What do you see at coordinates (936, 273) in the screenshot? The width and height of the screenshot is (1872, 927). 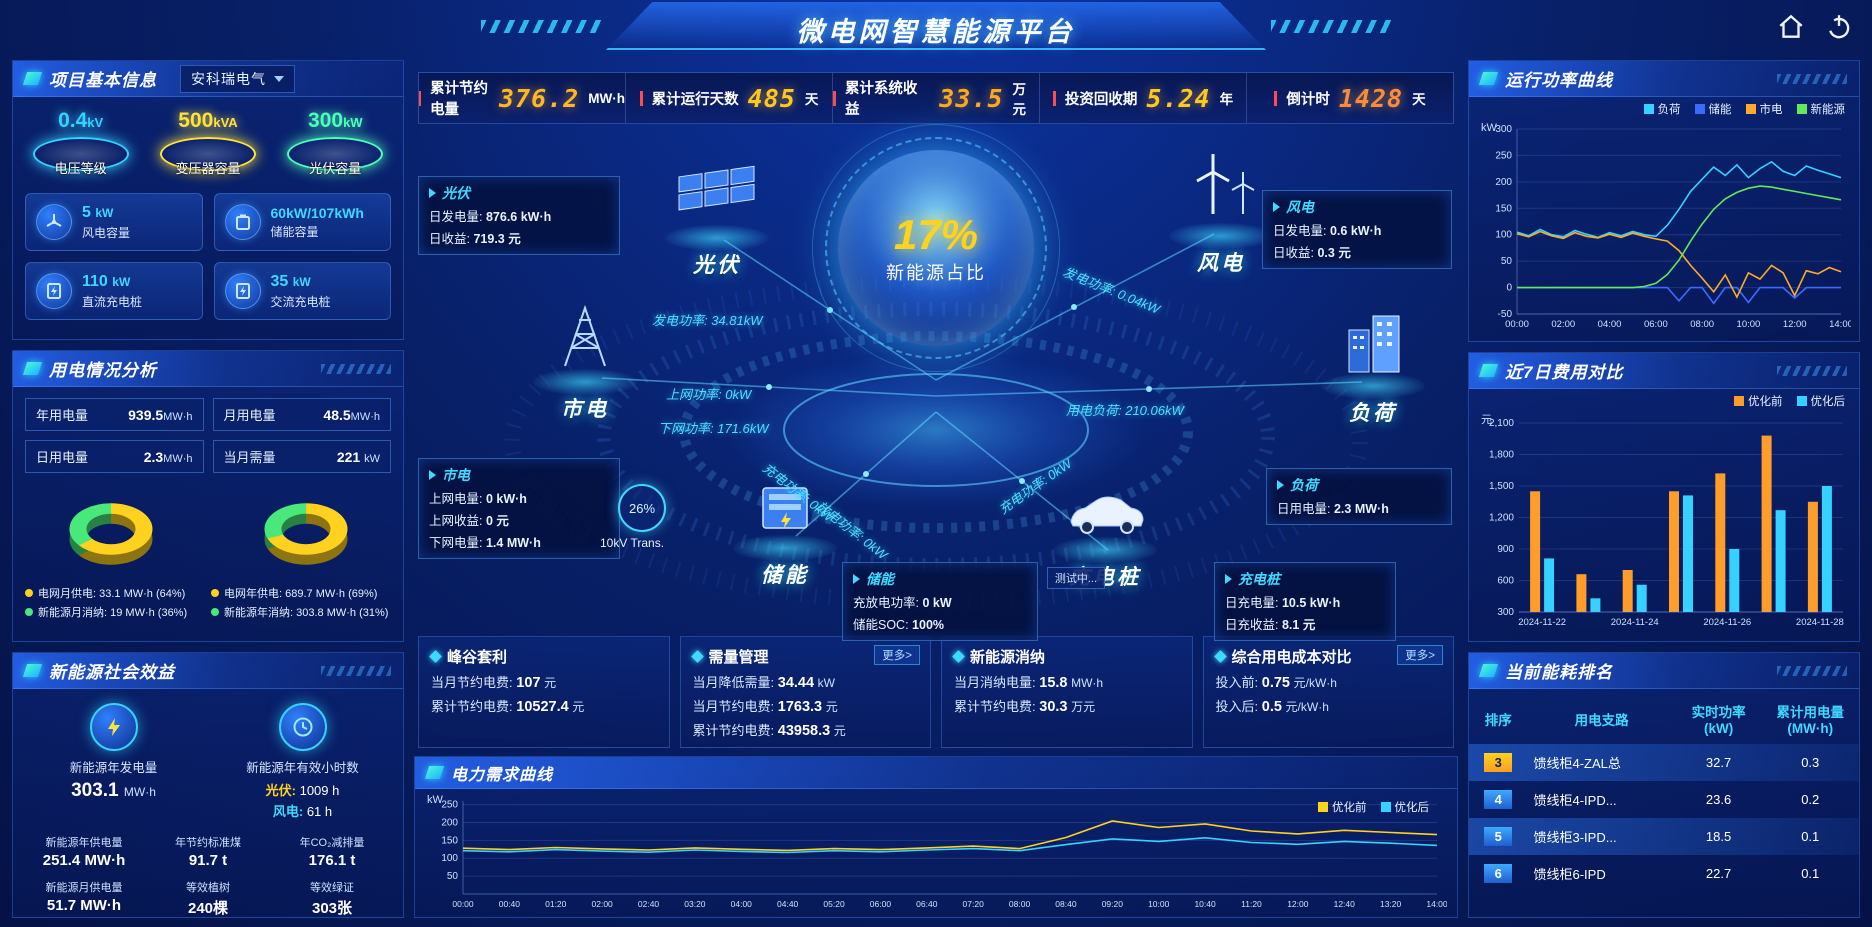 I see `new-energy-ratio-label: 新能源占比` at bounding box center [936, 273].